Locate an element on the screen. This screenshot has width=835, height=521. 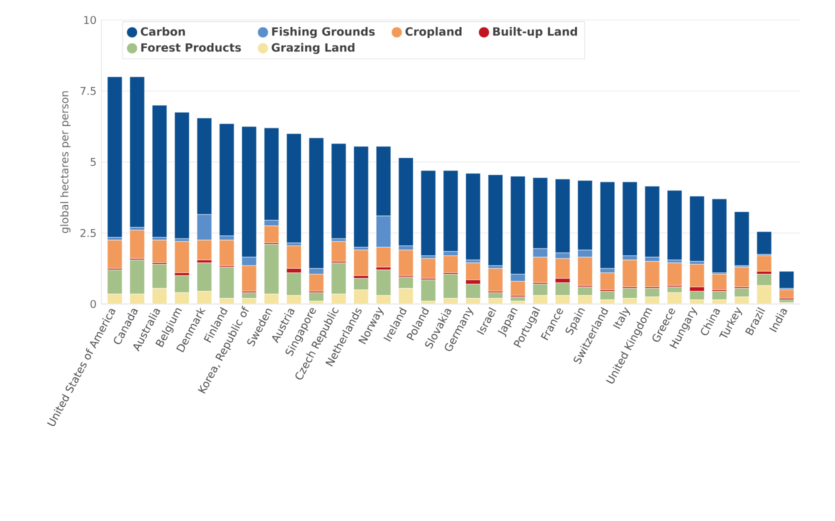
y-tick-label: 10 is located at coordinates (90, 20).